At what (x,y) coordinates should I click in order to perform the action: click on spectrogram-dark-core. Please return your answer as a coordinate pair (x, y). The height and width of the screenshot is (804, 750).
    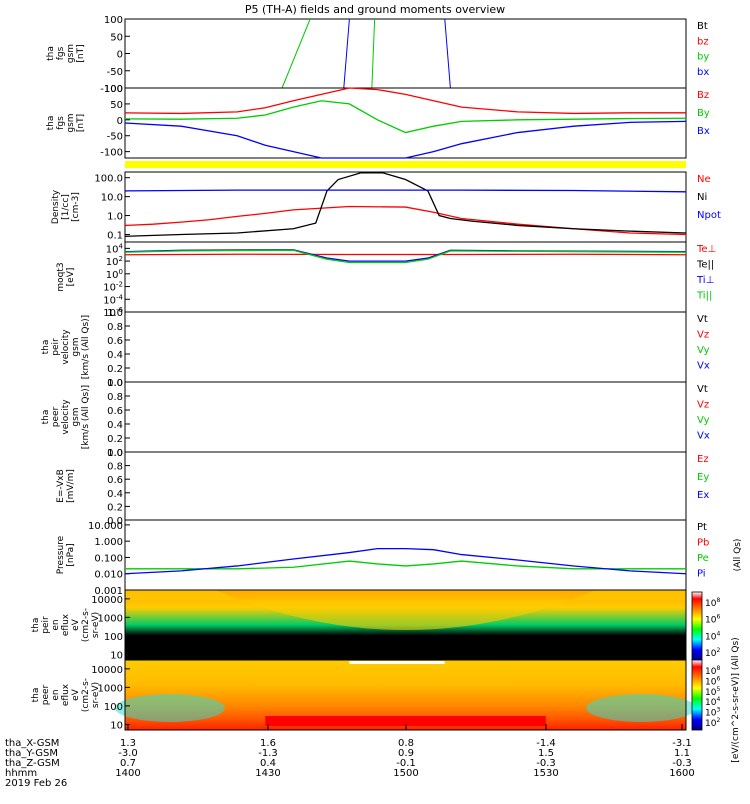
    Looking at the image, I should click on (405, 647).